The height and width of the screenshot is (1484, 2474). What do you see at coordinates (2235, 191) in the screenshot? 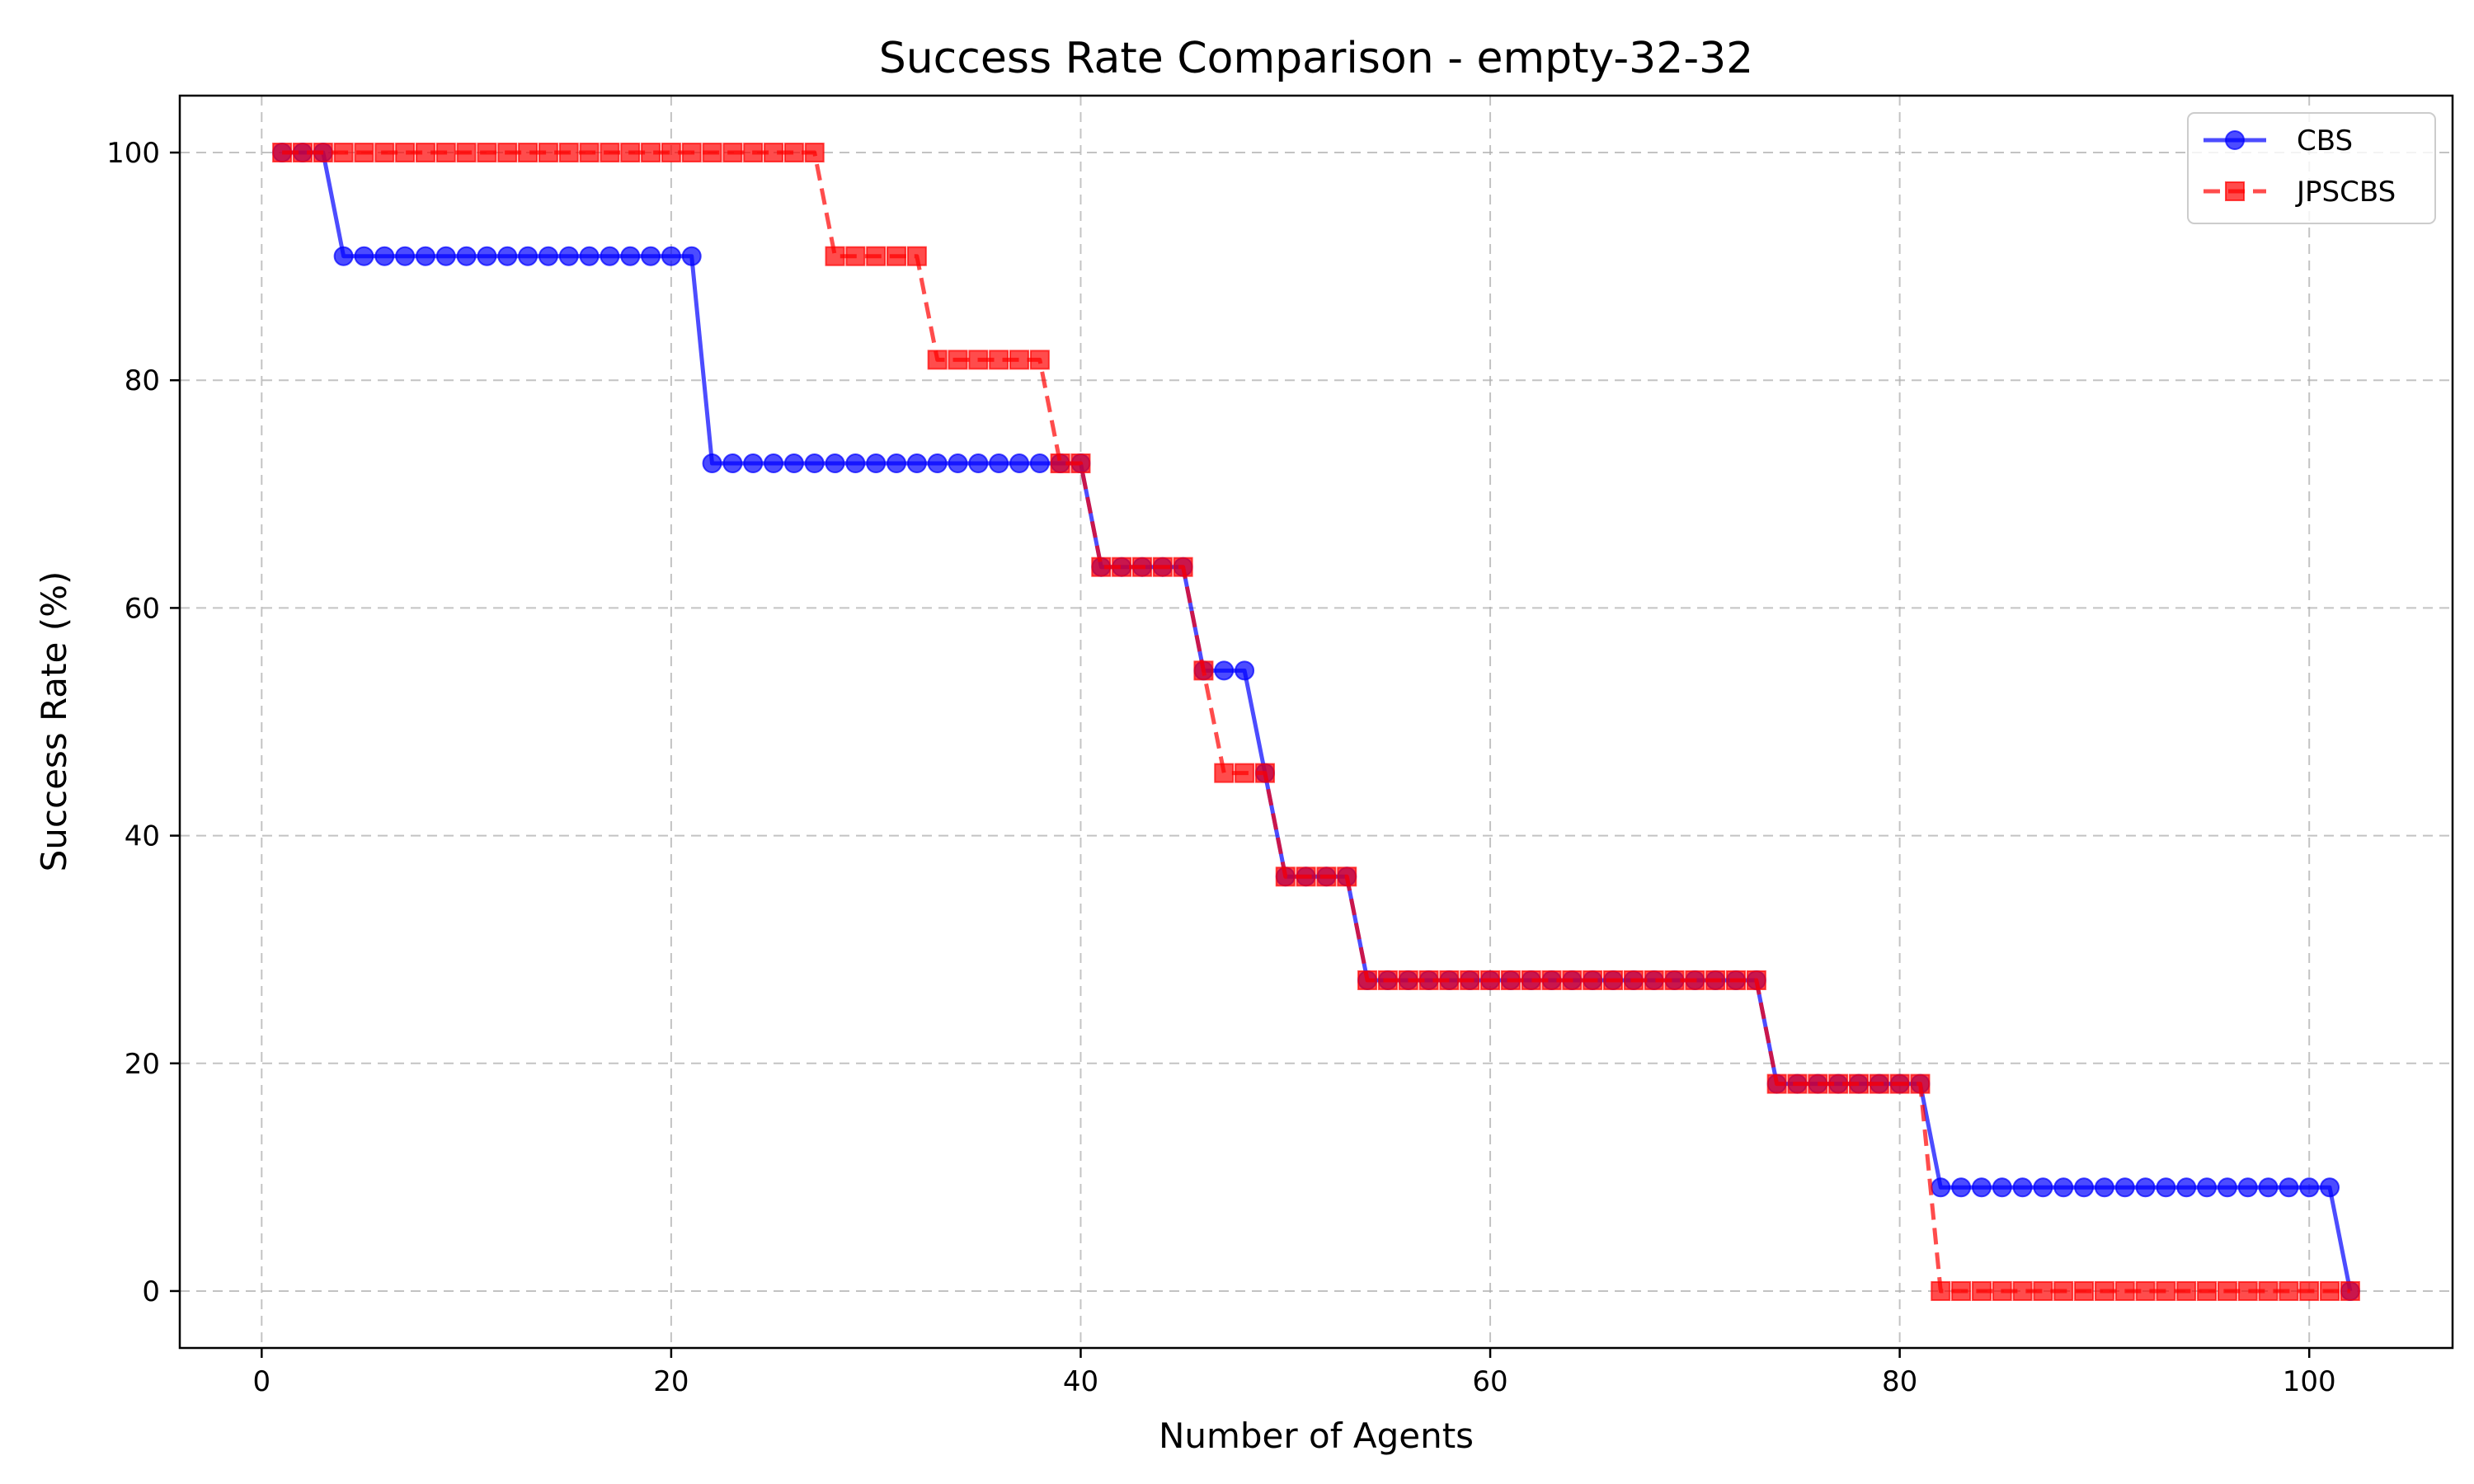
I see `legend-marker-jpscbs` at bounding box center [2235, 191].